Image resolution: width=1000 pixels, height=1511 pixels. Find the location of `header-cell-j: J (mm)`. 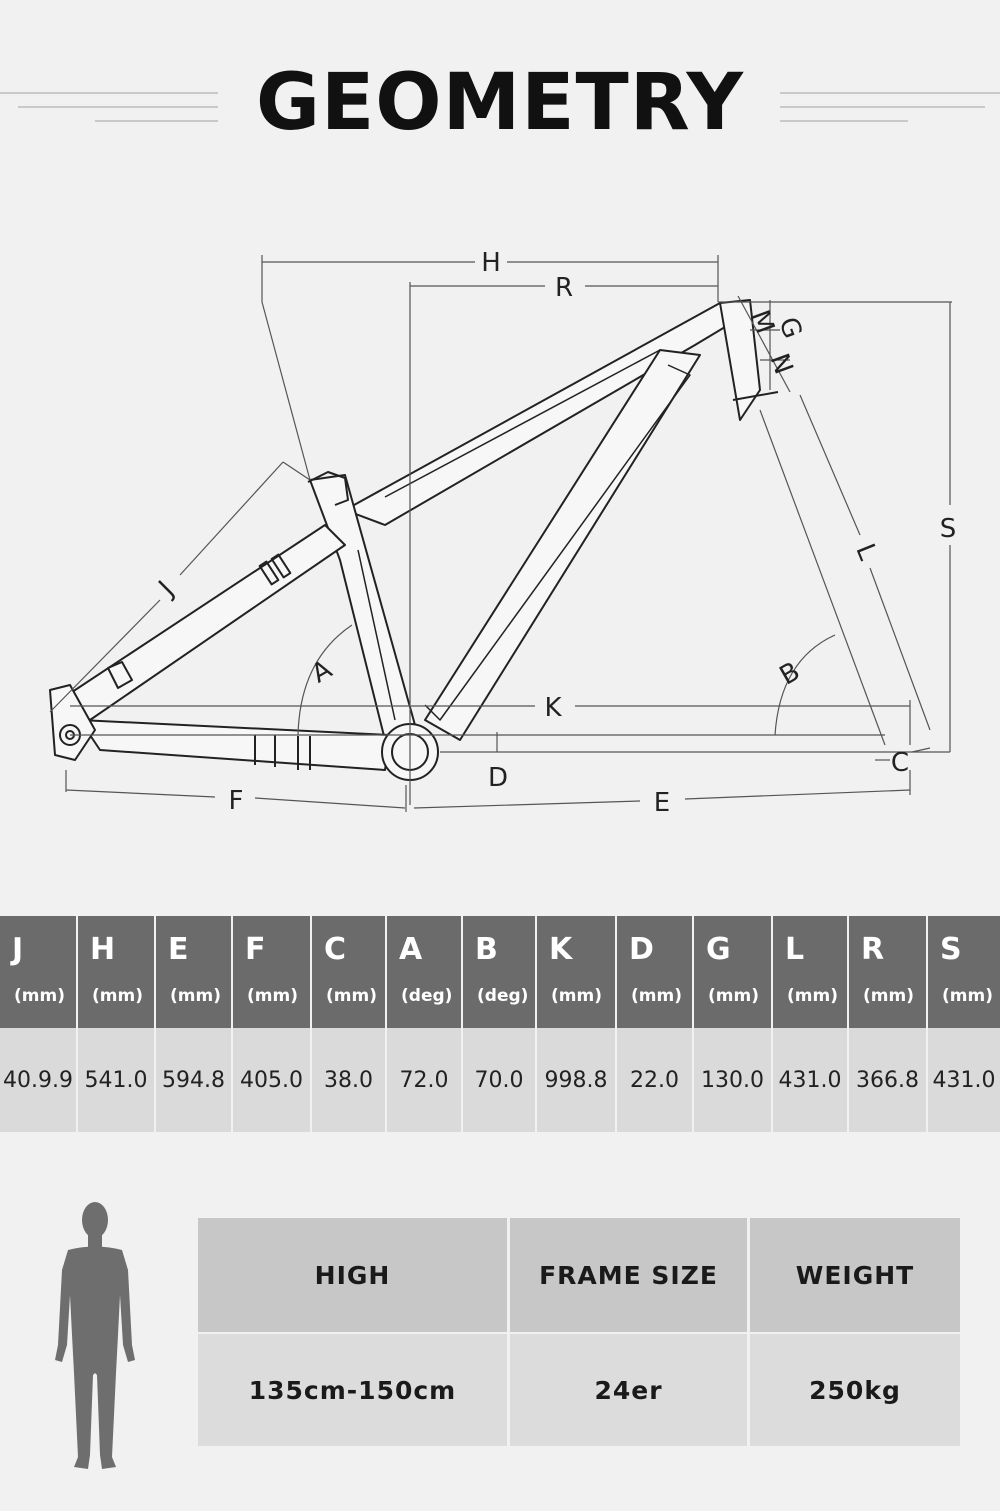

header-cell-j: J (mm) is located at coordinates (39, 972).